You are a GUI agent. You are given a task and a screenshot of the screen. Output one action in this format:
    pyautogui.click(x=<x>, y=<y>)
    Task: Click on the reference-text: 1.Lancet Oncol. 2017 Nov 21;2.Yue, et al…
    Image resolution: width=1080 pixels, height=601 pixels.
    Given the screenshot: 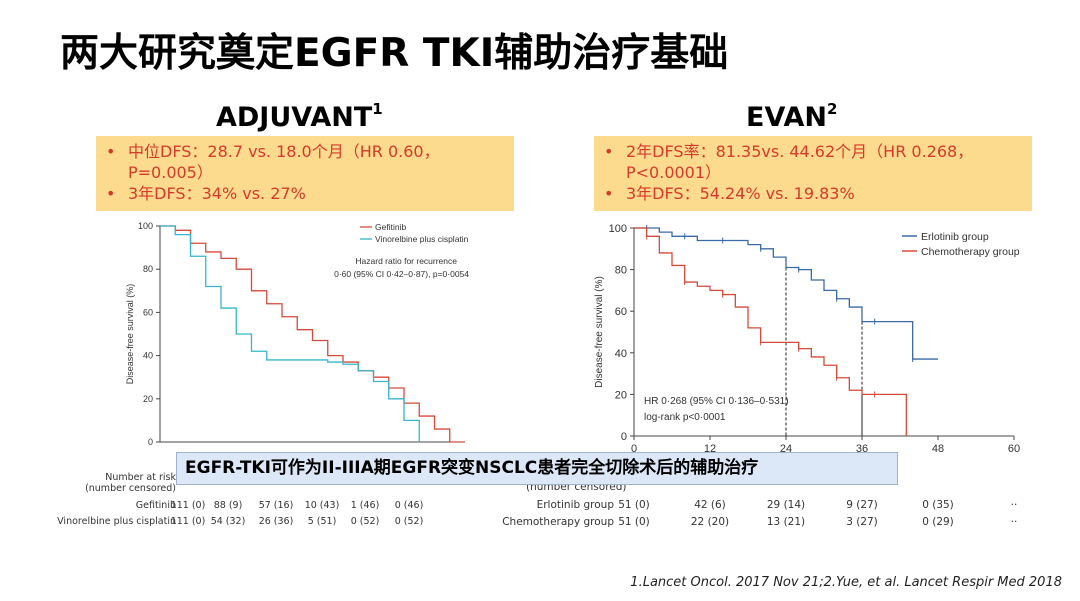 What is the action you would take?
    pyautogui.click(x=846, y=582)
    